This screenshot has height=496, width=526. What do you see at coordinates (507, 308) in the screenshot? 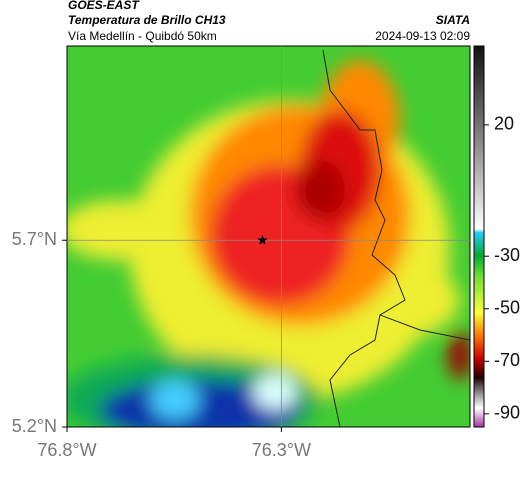
I see `colorbar-tick-label: -50` at bounding box center [507, 308].